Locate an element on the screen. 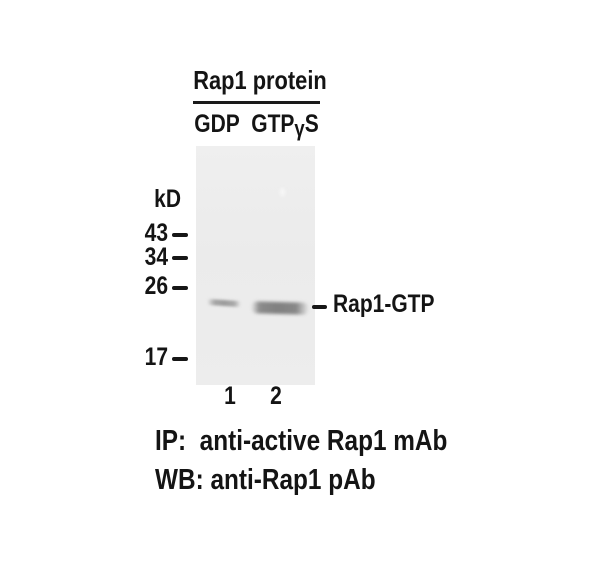 The width and height of the screenshot is (600, 563). band-label: Rap1-GTP is located at coordinates (384, 304).